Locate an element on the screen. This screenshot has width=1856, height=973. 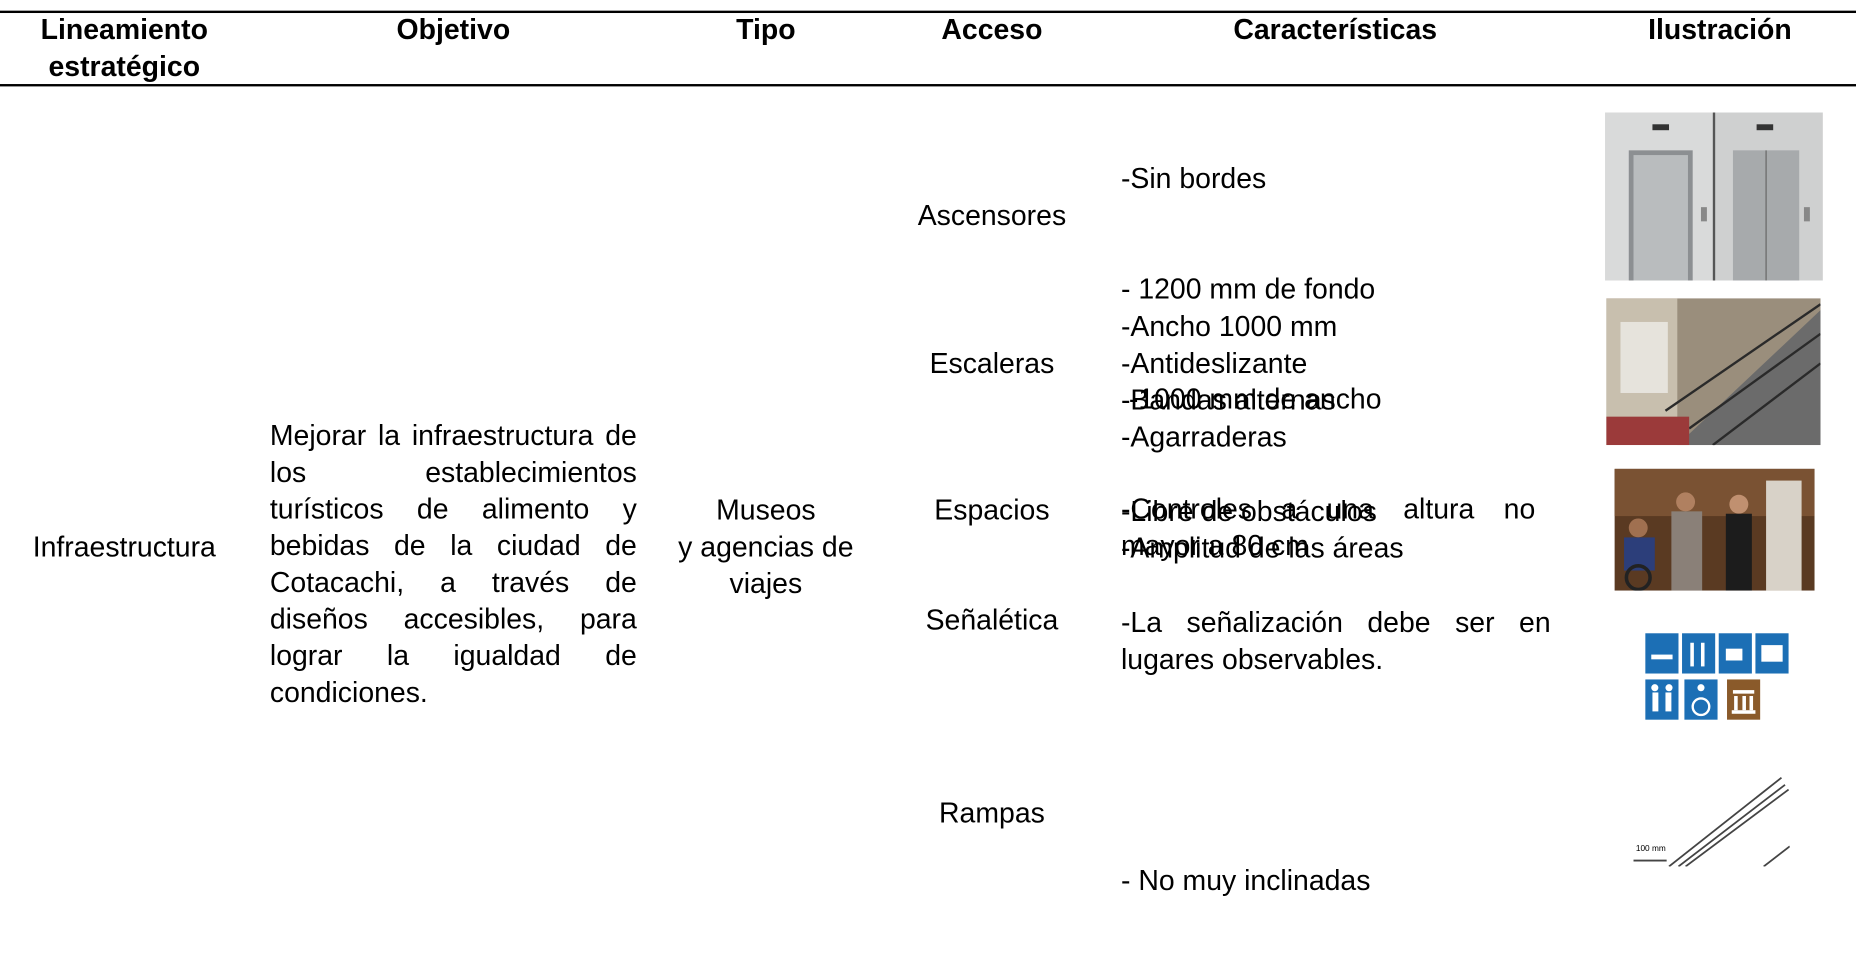
caracteristica: -Ancho 1000 mm is located at coordinates (1229, 327).